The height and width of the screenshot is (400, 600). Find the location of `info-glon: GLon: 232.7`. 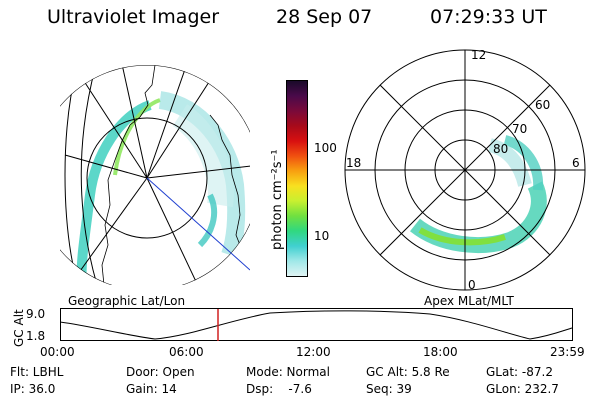

info-glon: GLon: 232.7 is located at coordinates (522, 389).